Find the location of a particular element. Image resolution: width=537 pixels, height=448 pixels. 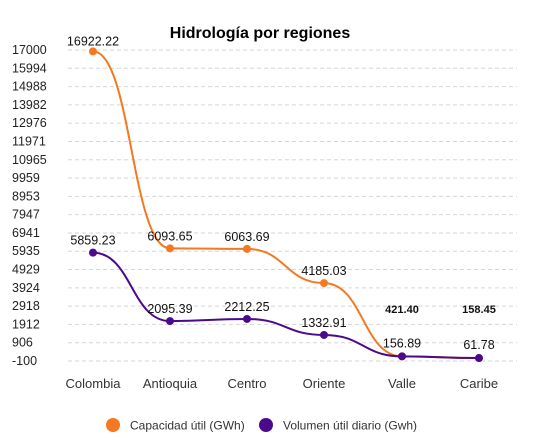

y-tick-label: 11971 is located at coordinates (29, 141).